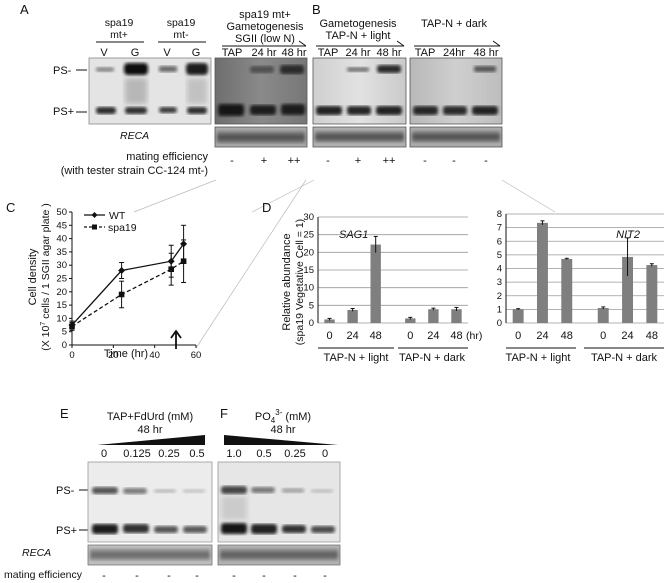 The width and height of the screenshot is (669, 583). I want to click on lane-label-tap-dark: TAP, so click(425, 53).